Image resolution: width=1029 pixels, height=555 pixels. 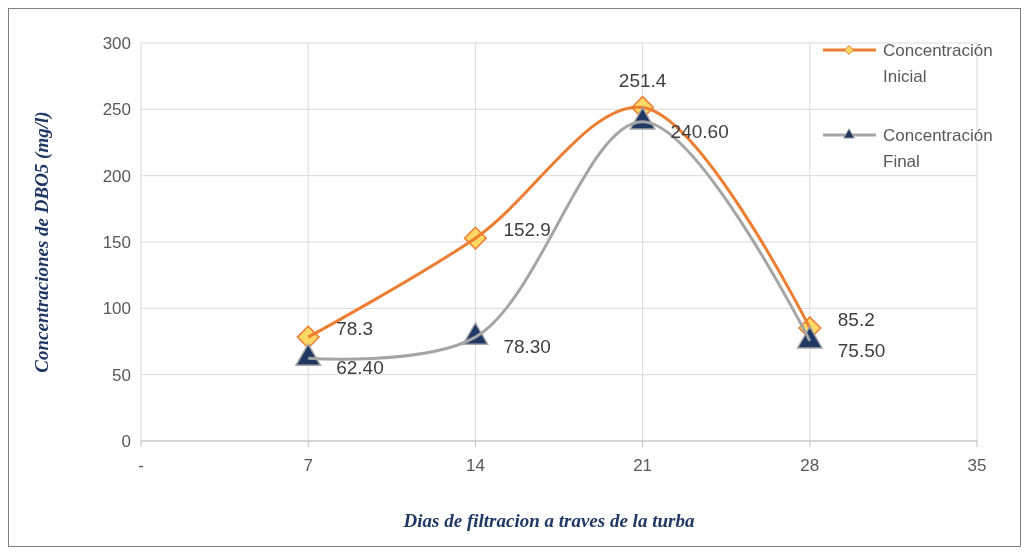 I want to click on data-label: 78.30, so click(x=527, y=347).